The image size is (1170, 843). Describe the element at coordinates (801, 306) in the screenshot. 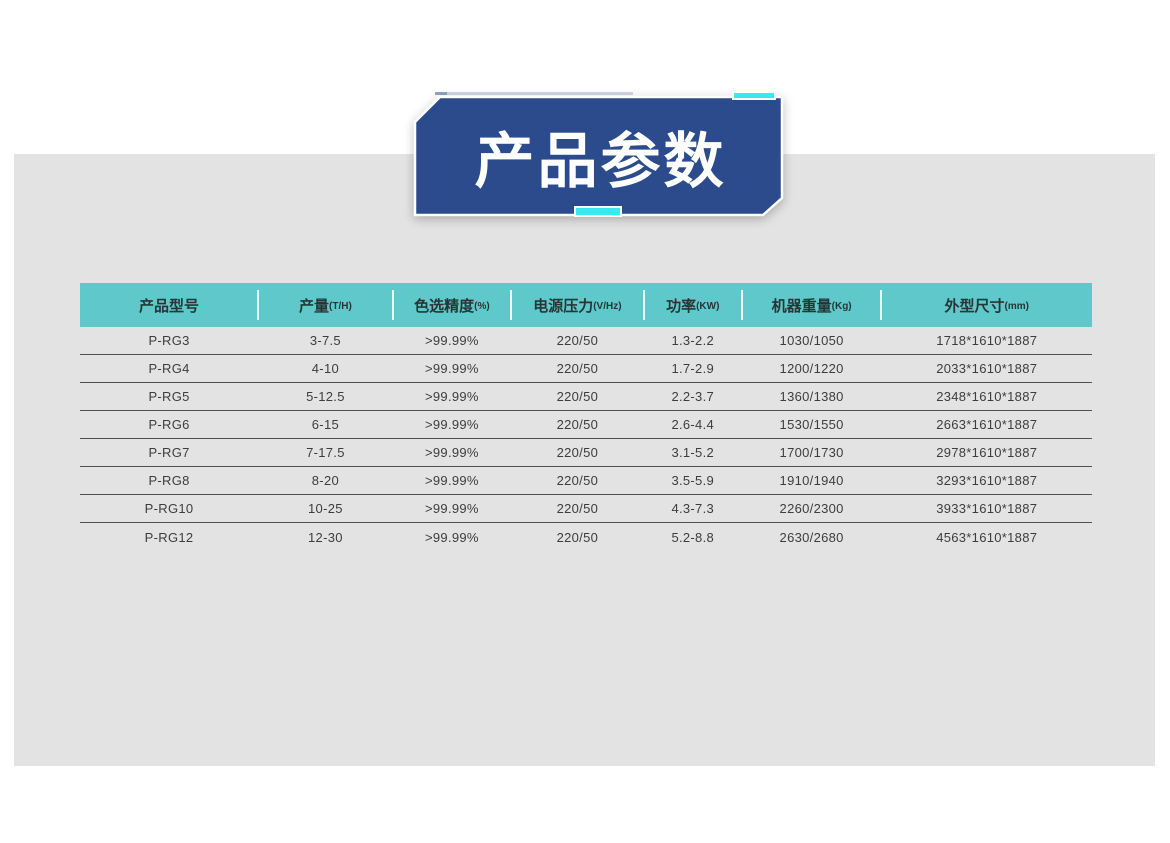

I see `column-header-label: 机器重量` at that location.